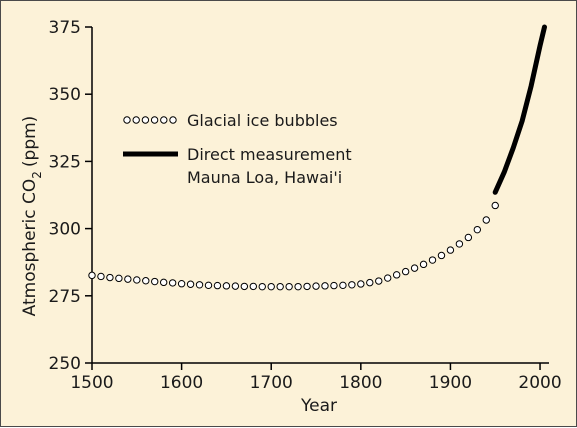 This screenshot has width=577, height=428. What do you see at coordinates (30, 141) in the screenshot?
I see `y-axis-title-unit: (ppm)` at bounding box center [30, 141].